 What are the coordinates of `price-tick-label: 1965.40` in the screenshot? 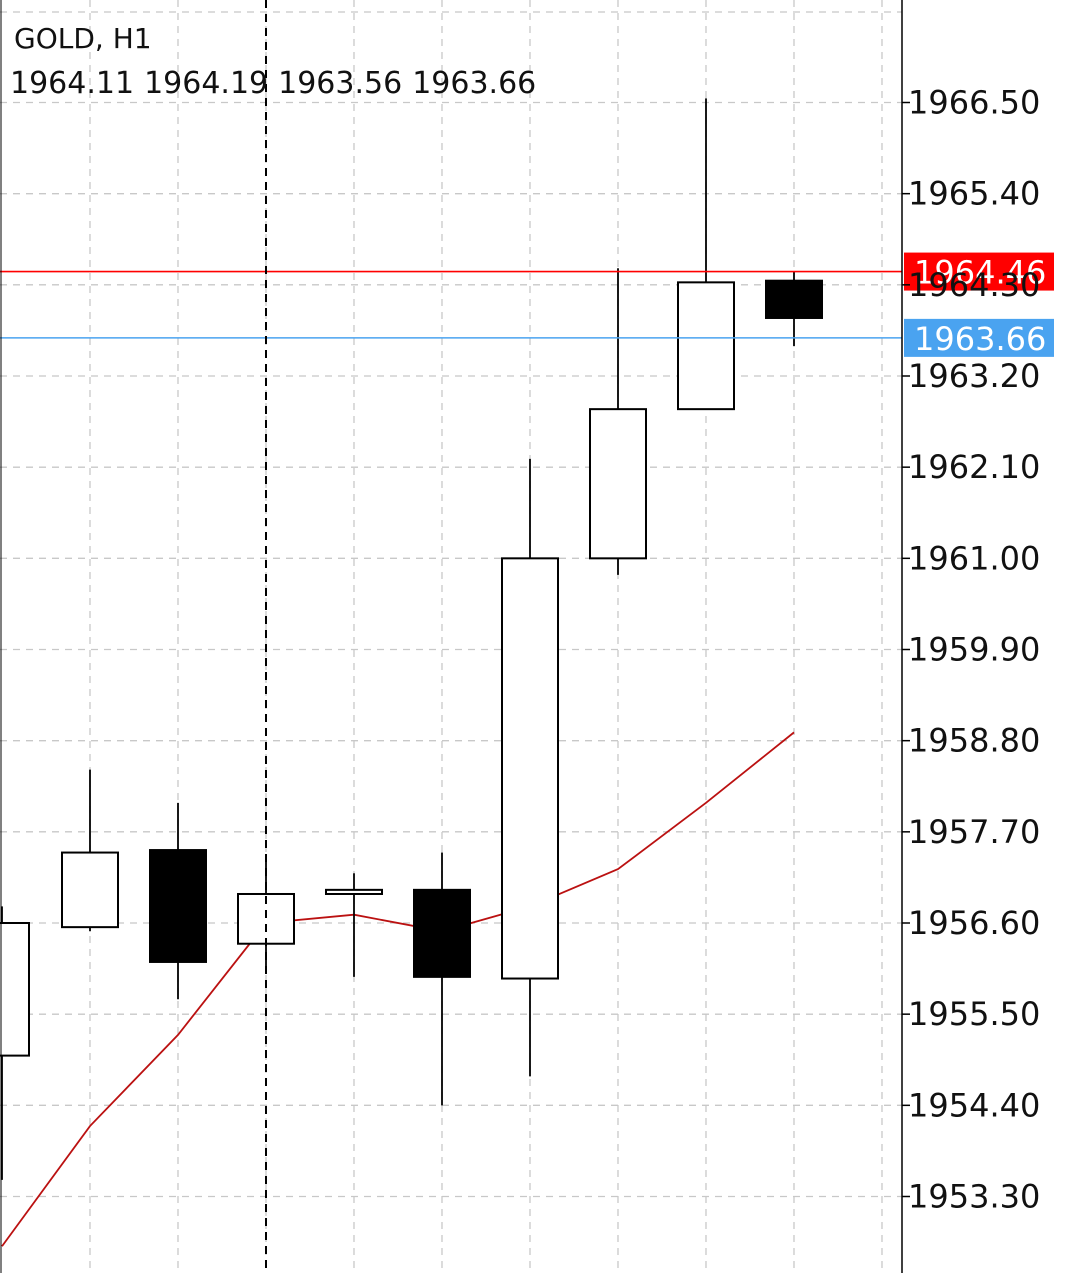 It's located at (974, 194).